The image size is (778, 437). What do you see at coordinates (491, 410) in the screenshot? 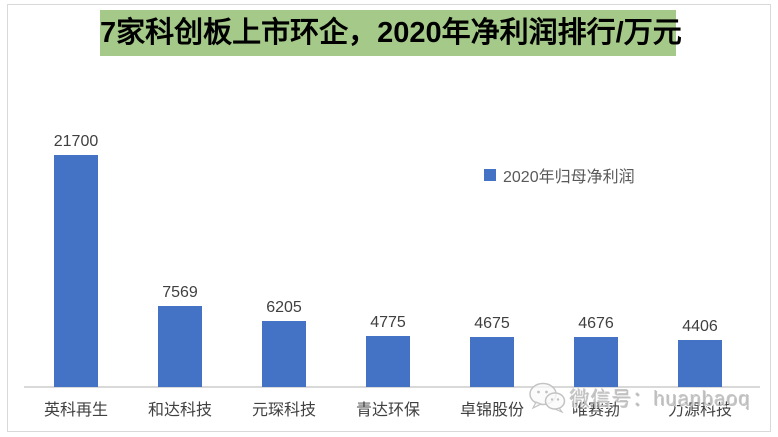
I see `category-label: 卓锦股份` at bounding box center [491, 410].